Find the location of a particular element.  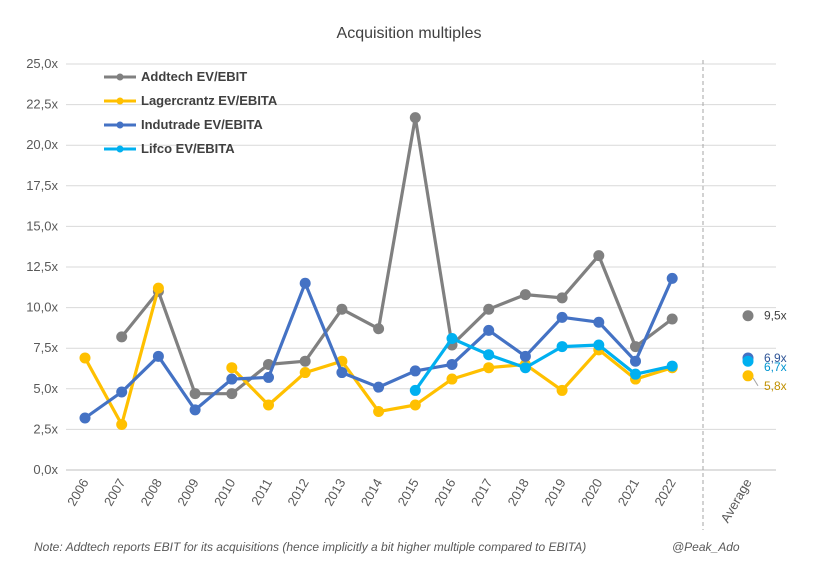

y-tick-label: 0,0x is located at coordinates (45, 469).